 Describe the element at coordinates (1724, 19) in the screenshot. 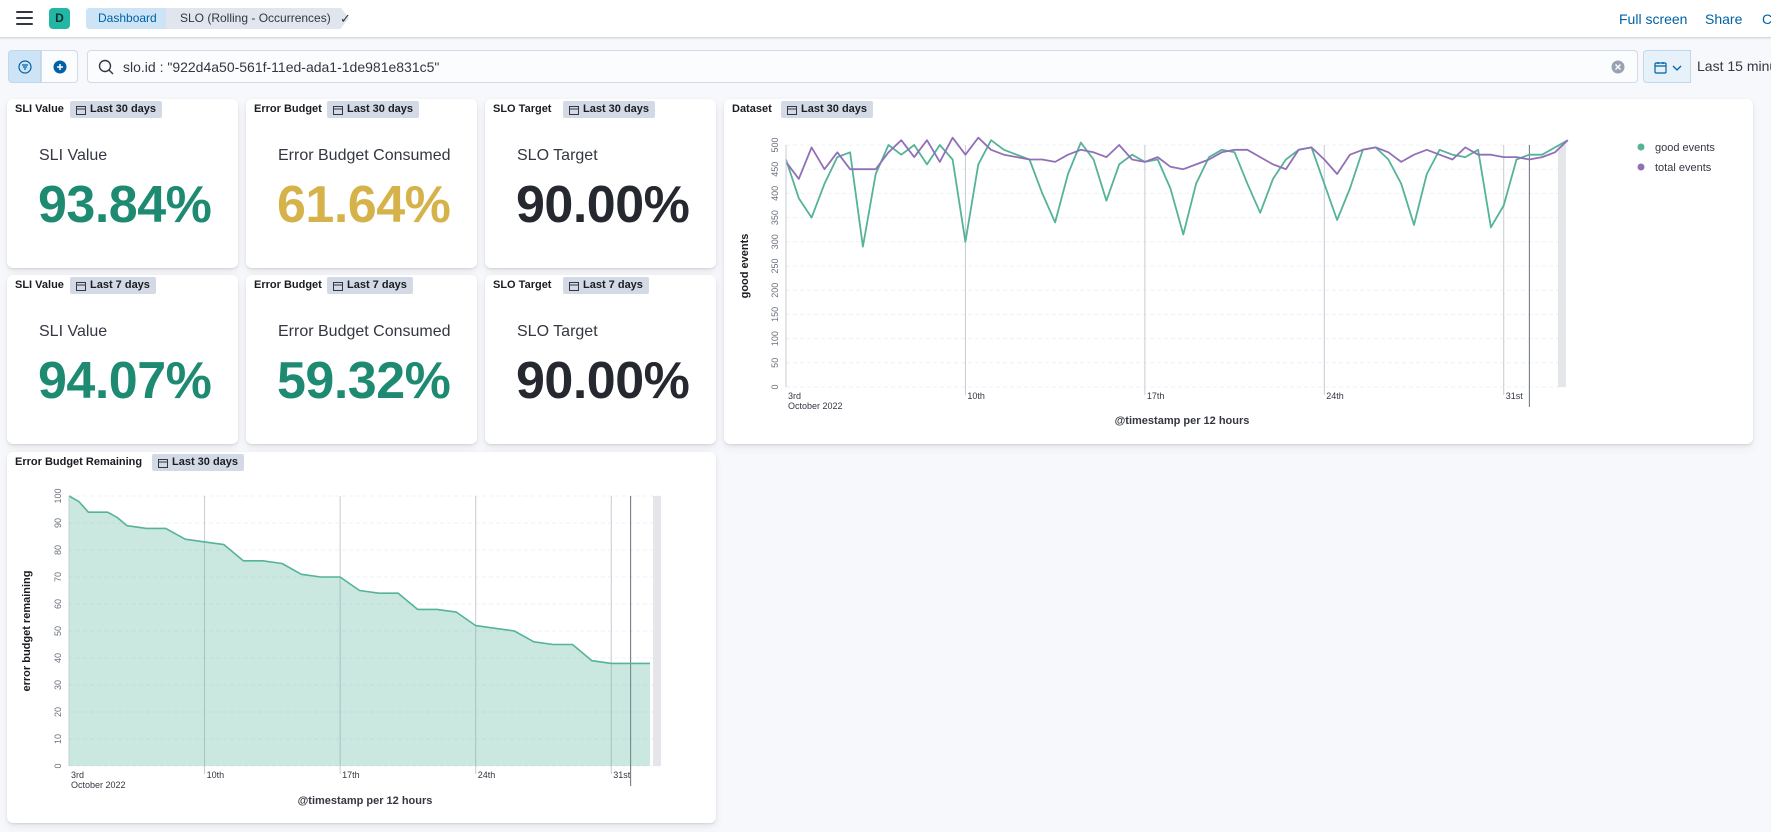

I see `share-link: Share` at that location.